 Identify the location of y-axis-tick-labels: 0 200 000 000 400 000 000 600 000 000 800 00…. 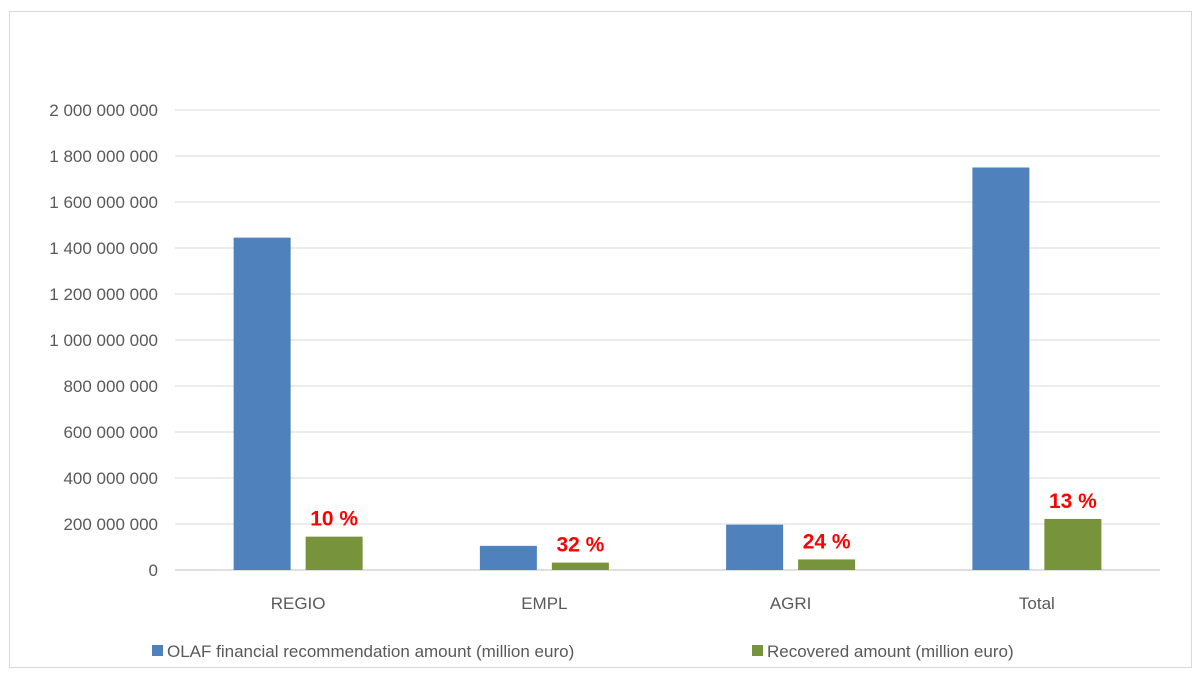
(103, 340).